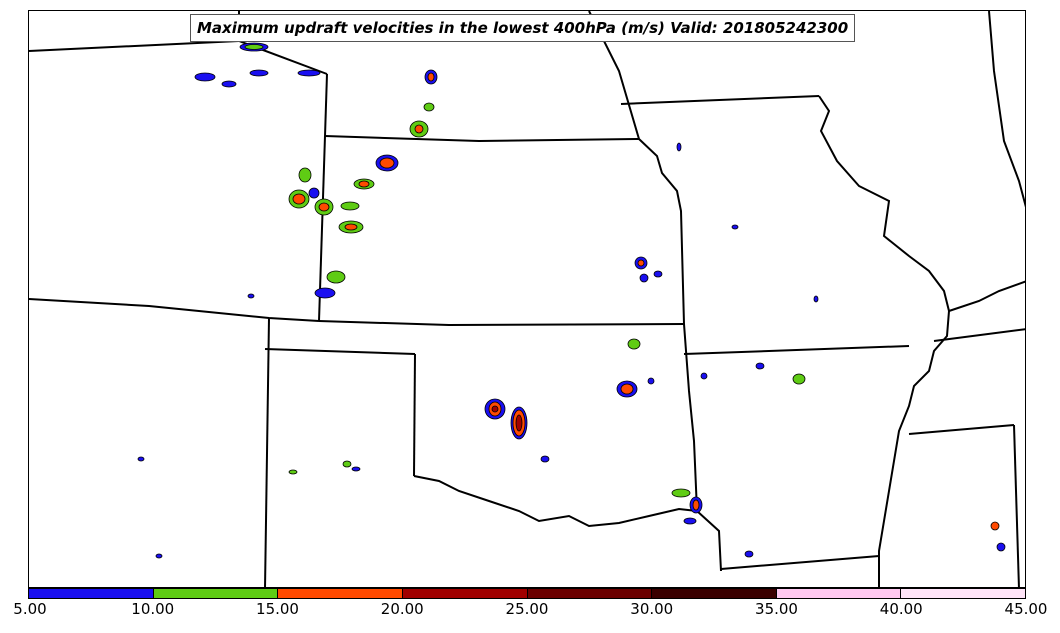 This screenshot has height=633, width=1060. What do you see at coordinates (174, 310) in the screenshot?
I see `border-co-nm` at bounding box center [174, 310].